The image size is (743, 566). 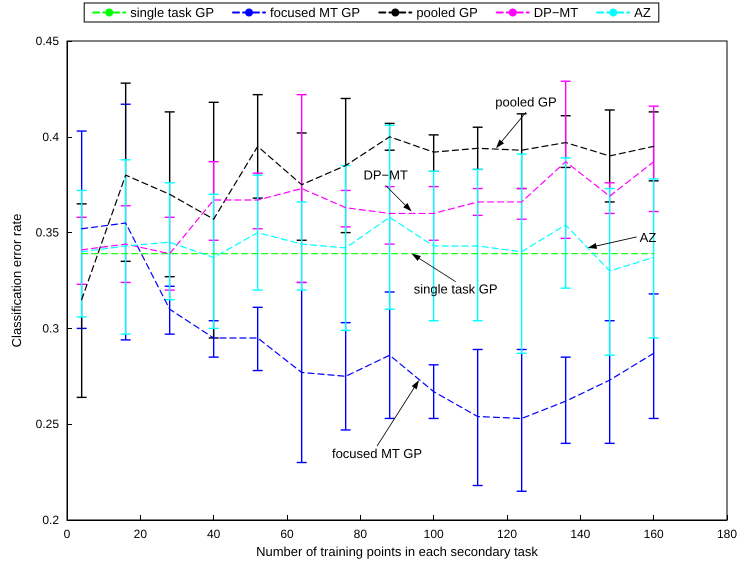 I want to click on x-tick-label: 120, so click(x=507, y=534).